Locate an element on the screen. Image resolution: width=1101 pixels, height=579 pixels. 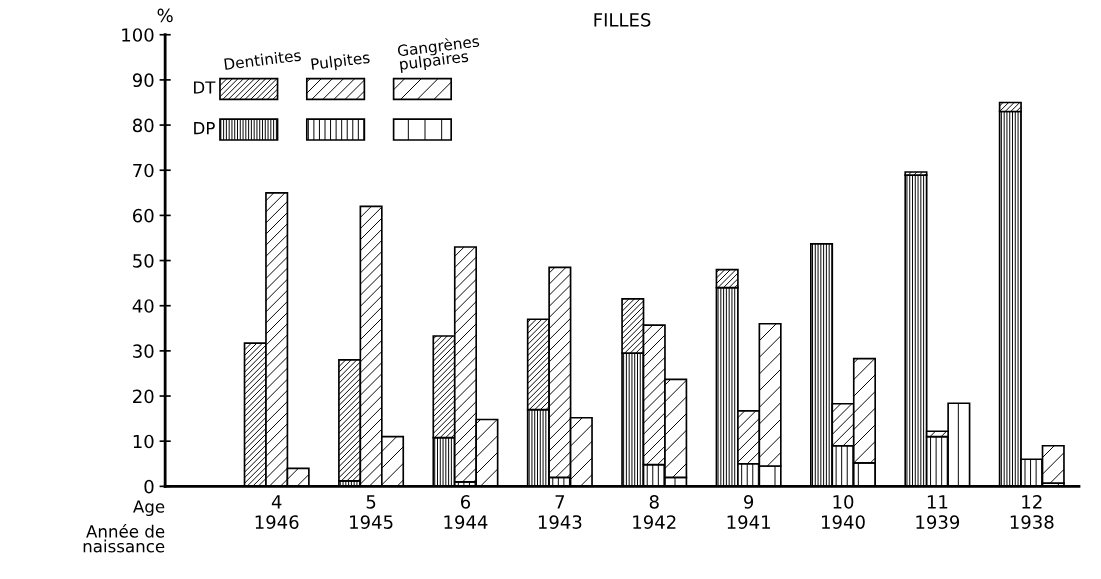
y-tick-label: 90 is located at coordinates (143, 80).